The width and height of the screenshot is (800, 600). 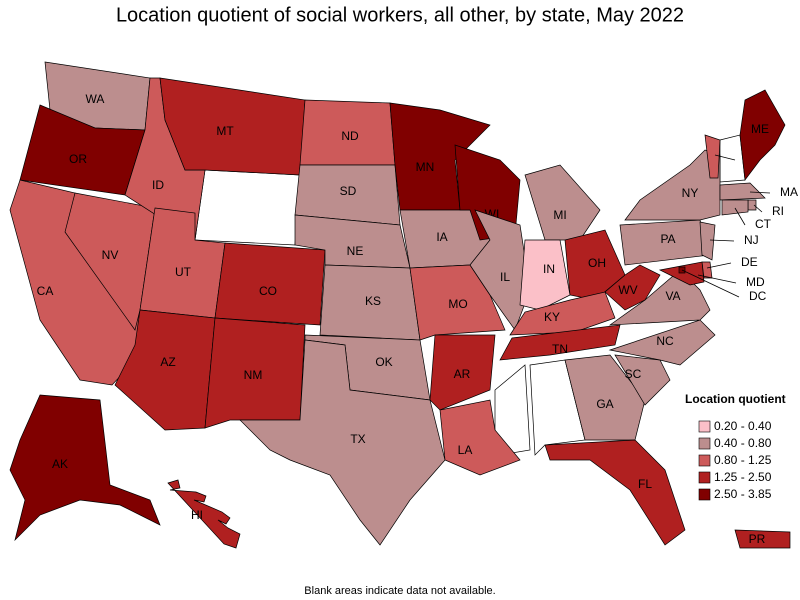 I want to click on state-label: KS, so click(x=373, y=301).